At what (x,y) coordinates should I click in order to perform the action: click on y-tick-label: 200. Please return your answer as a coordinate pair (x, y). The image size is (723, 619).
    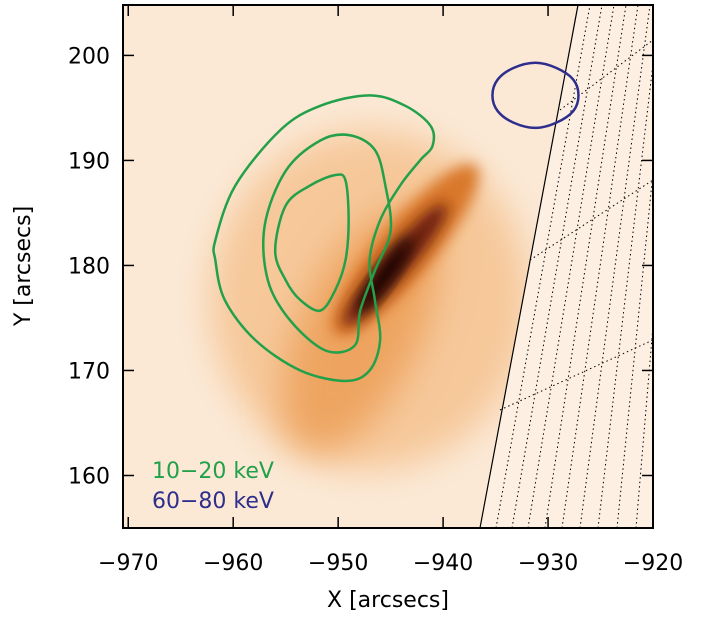
    Looking at the image, I should click on (89, 56).